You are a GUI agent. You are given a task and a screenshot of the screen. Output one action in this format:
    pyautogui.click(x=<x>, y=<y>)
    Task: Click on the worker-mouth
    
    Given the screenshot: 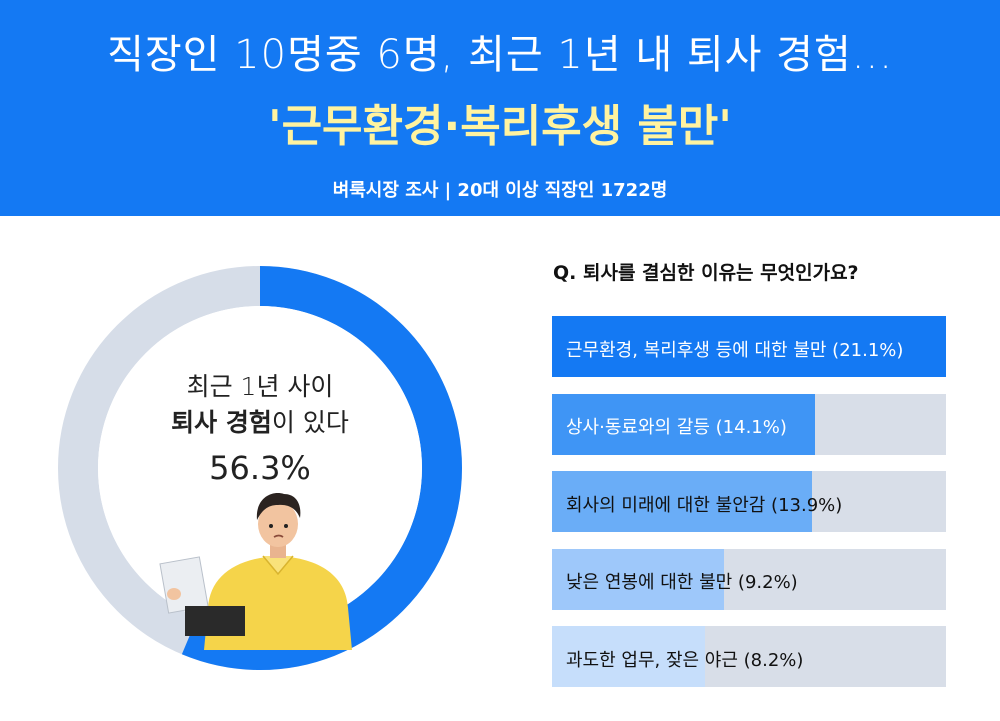 What is the action you would take?
    pyautogui.click(x=278, y=536)
    